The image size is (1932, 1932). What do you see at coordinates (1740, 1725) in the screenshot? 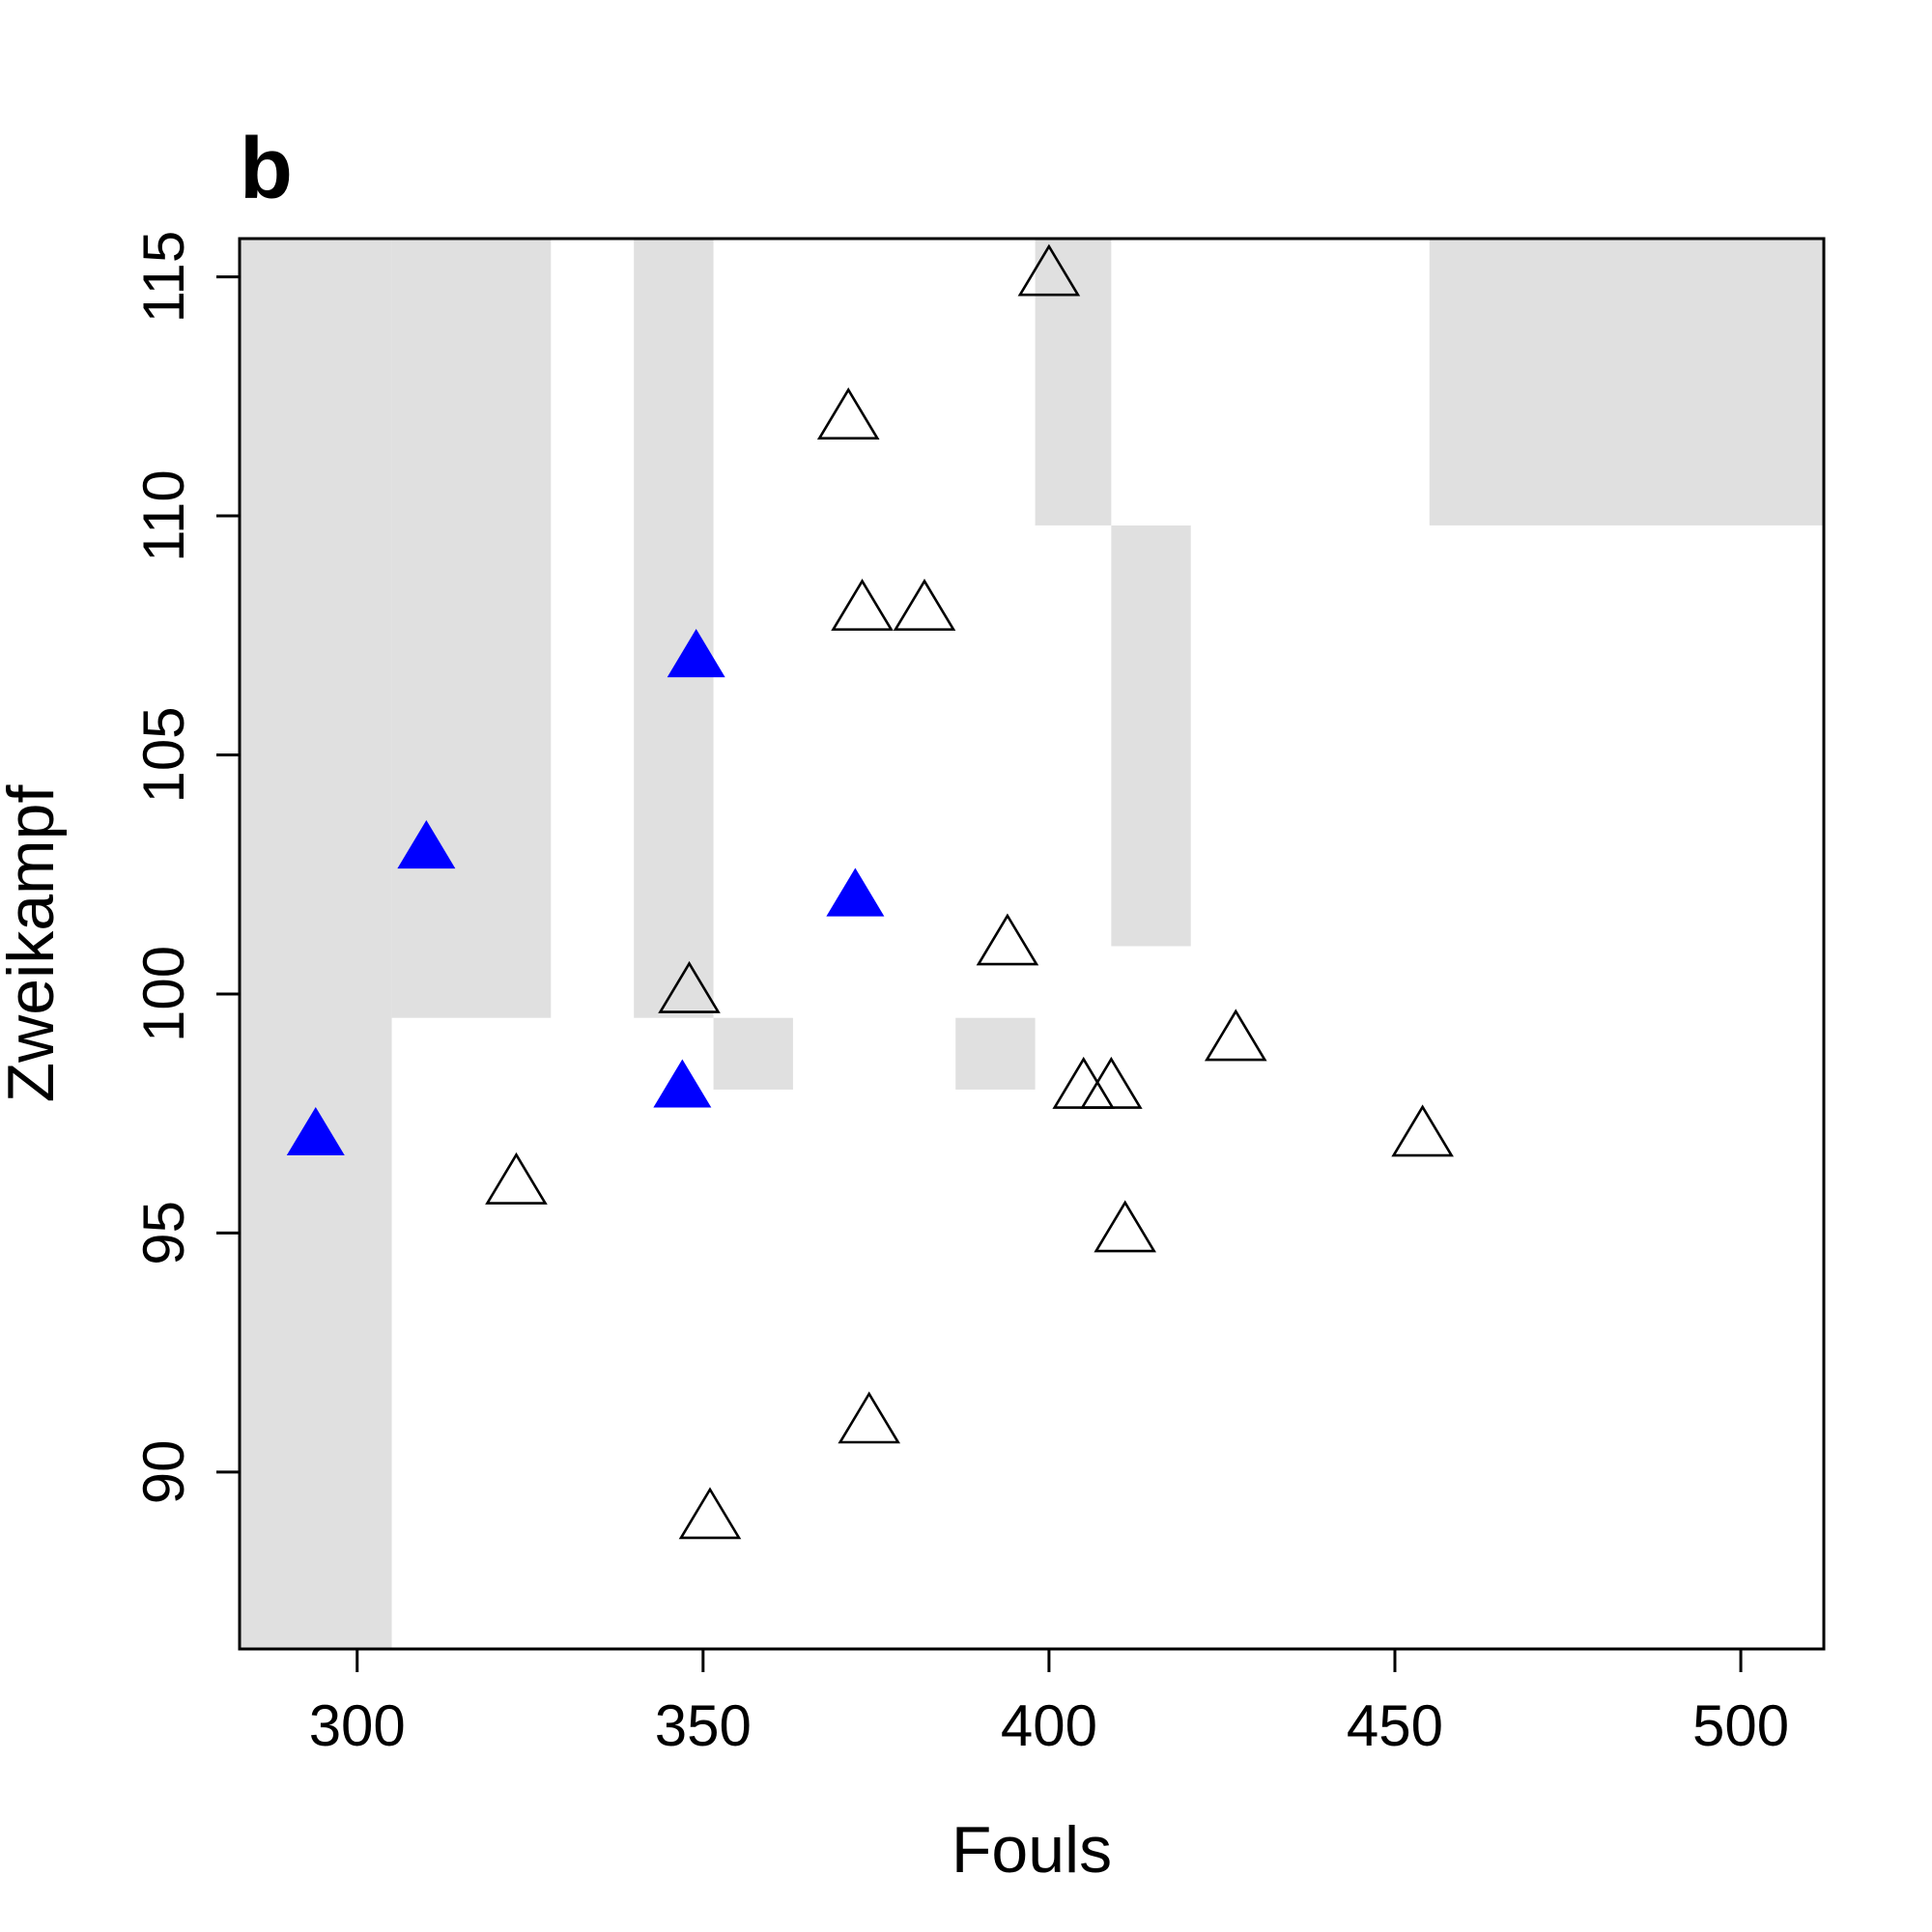
I see `x-tick-label: 500` at bounding box center [1740, 1725].